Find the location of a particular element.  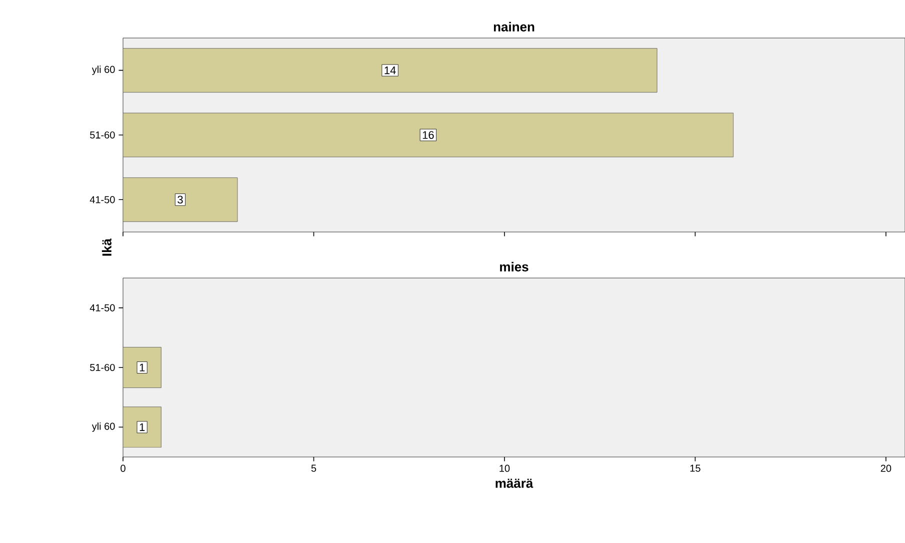

x-tick-label: 20 is located at coordinates (886, 468).